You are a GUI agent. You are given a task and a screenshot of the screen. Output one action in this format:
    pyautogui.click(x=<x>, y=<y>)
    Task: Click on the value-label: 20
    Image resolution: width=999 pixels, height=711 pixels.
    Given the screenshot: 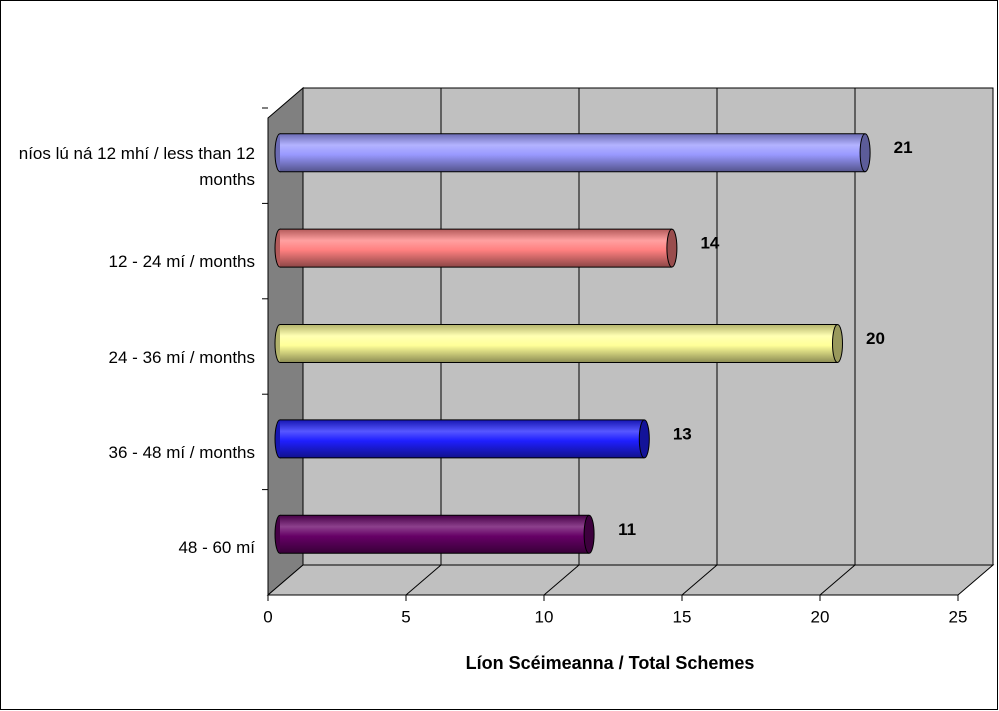 What is the action you would take?
    pyautogui.click(x=875, y=338)
    